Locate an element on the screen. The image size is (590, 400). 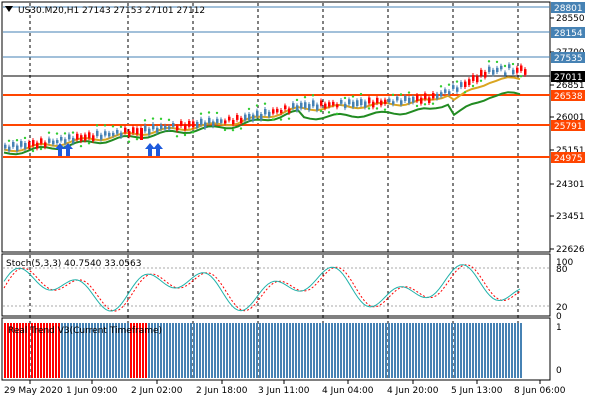
trend-pane is located at coordinates (276, 349).